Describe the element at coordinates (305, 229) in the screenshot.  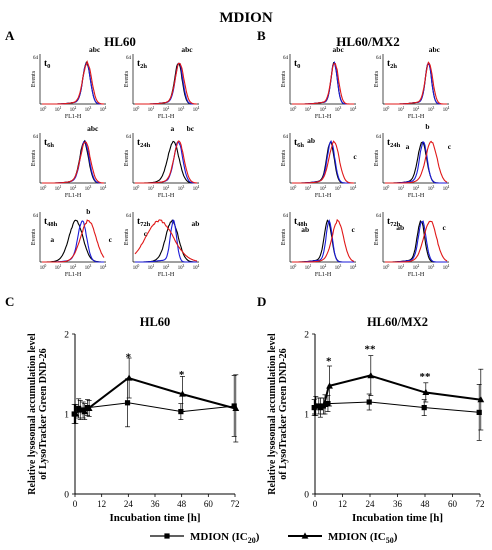
I see `hist-annotation: ab` at that location.